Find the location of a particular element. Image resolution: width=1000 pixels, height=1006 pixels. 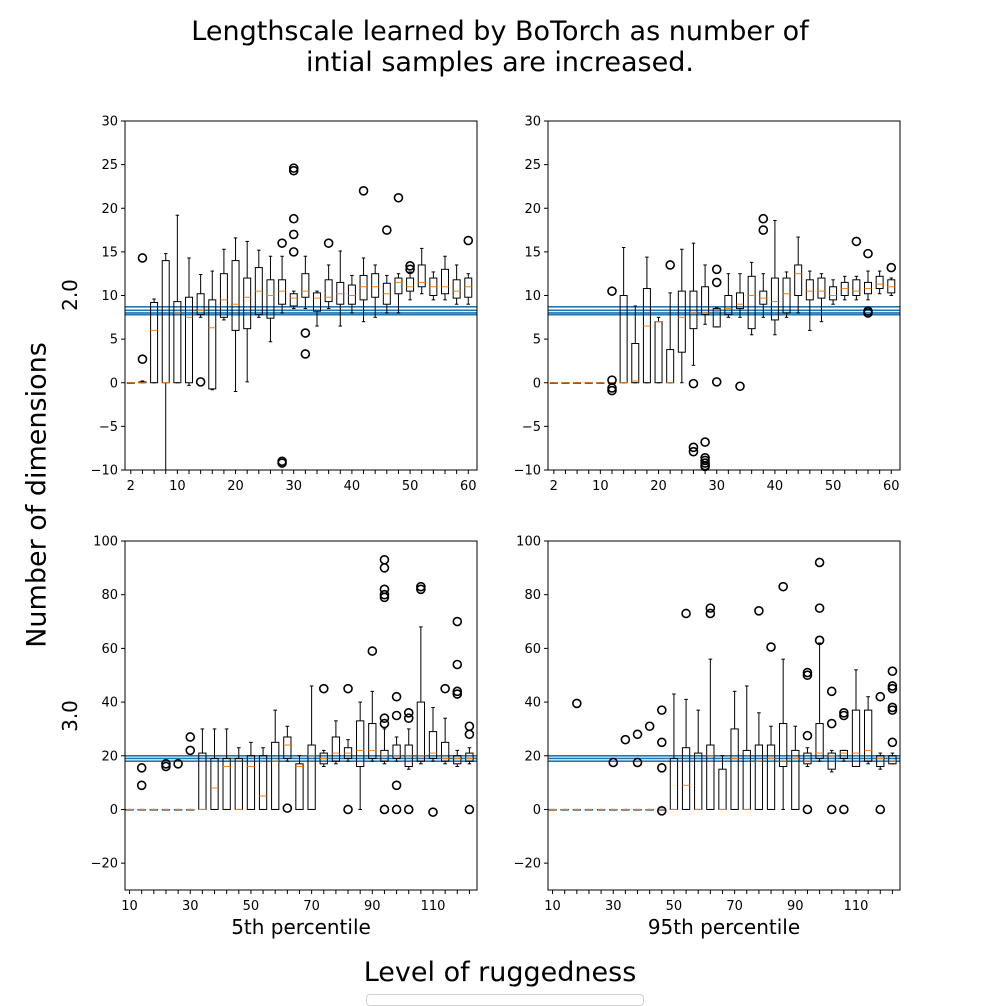

col-label-right: 95th percentile is located at coordinates (724, 927).